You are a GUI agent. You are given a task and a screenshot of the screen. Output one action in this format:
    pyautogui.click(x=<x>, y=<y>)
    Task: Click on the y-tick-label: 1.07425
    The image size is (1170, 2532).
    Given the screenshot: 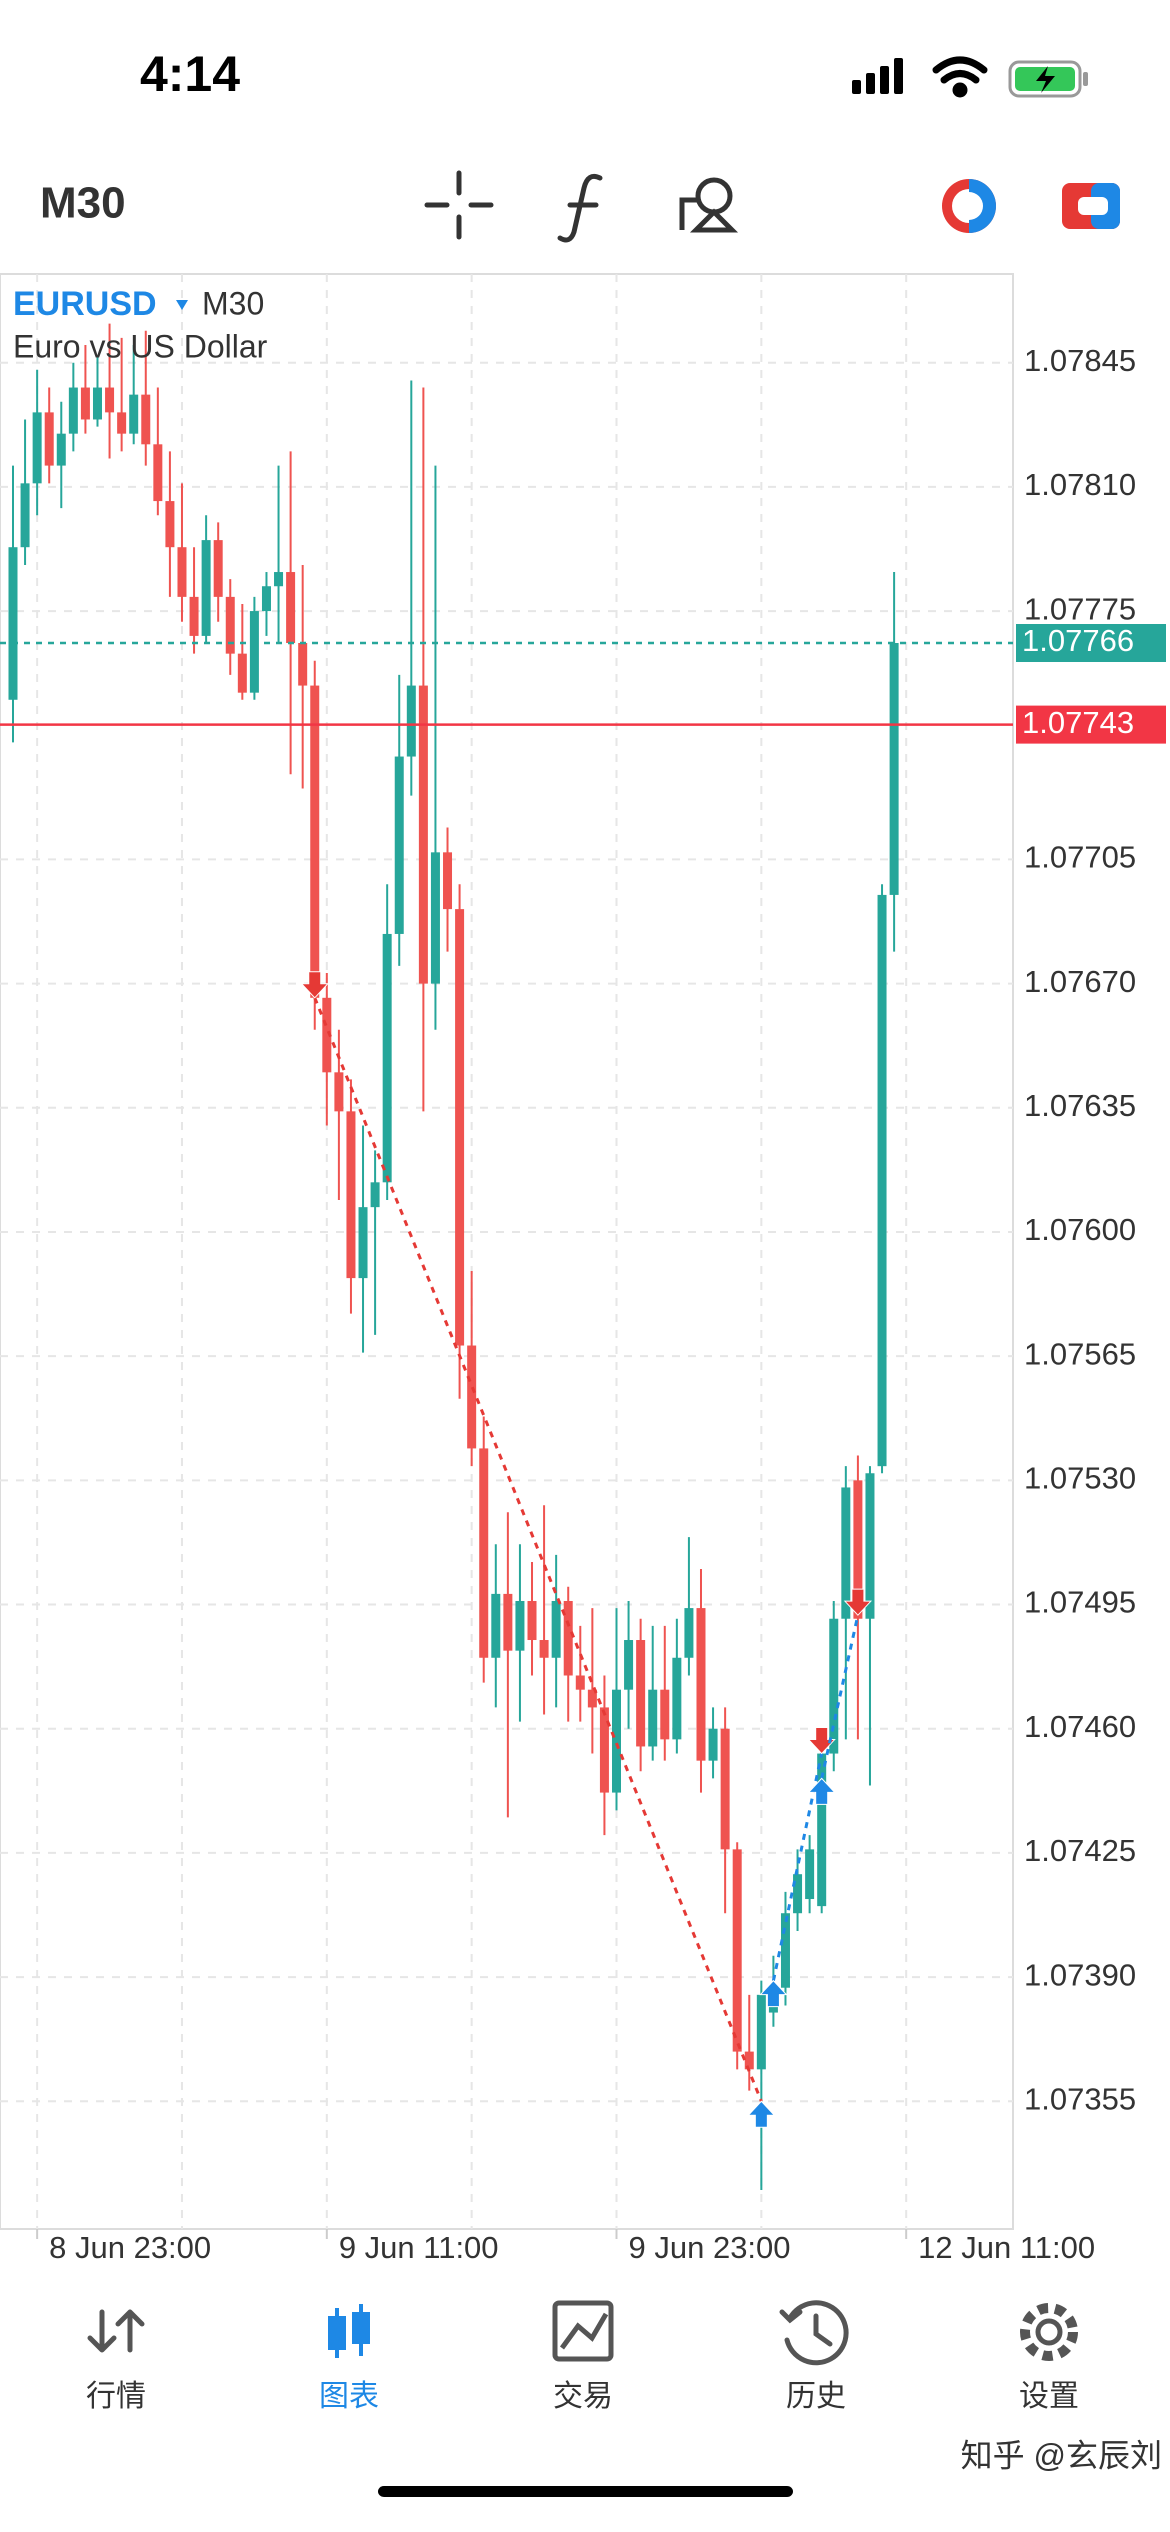 What is the action you would take?
    pyautogui.click(x=1080, y=1850)
    